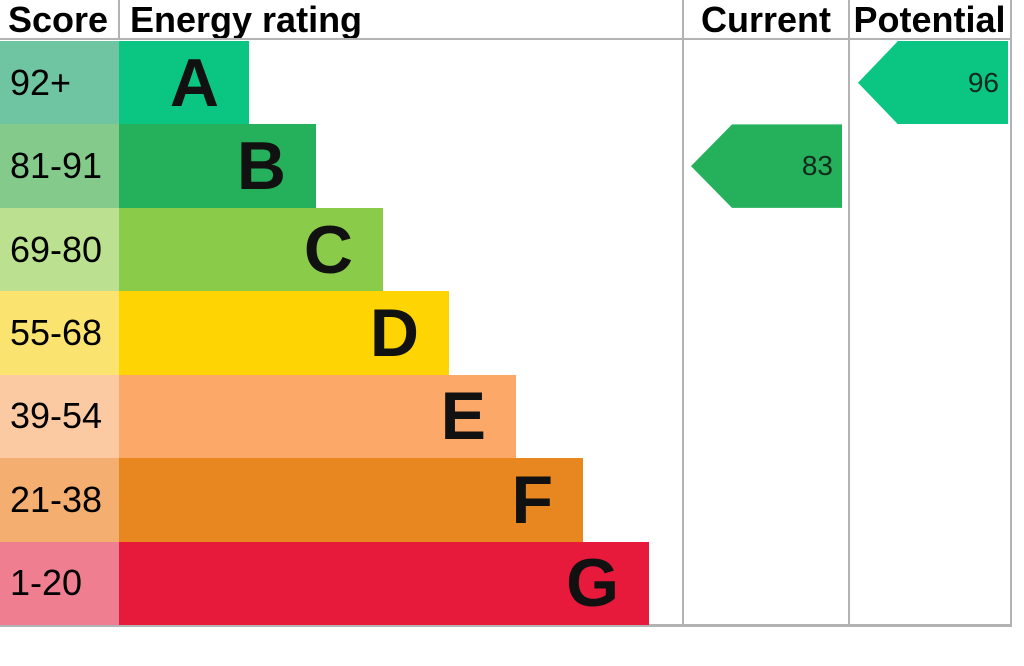  I want to click on header-underline, so click(506, 39).